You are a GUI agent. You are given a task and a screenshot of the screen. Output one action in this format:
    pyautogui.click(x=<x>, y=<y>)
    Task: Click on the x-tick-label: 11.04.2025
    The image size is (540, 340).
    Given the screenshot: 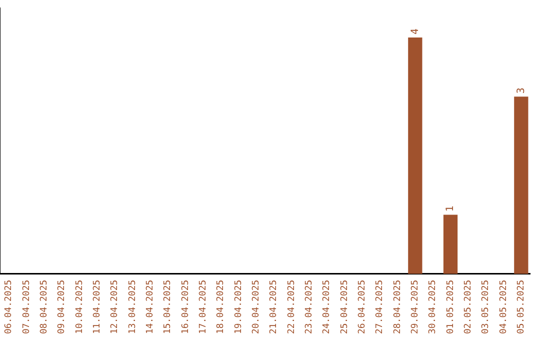 What is the action you would take?
    pyautogui.click(x=97, y=307)
    